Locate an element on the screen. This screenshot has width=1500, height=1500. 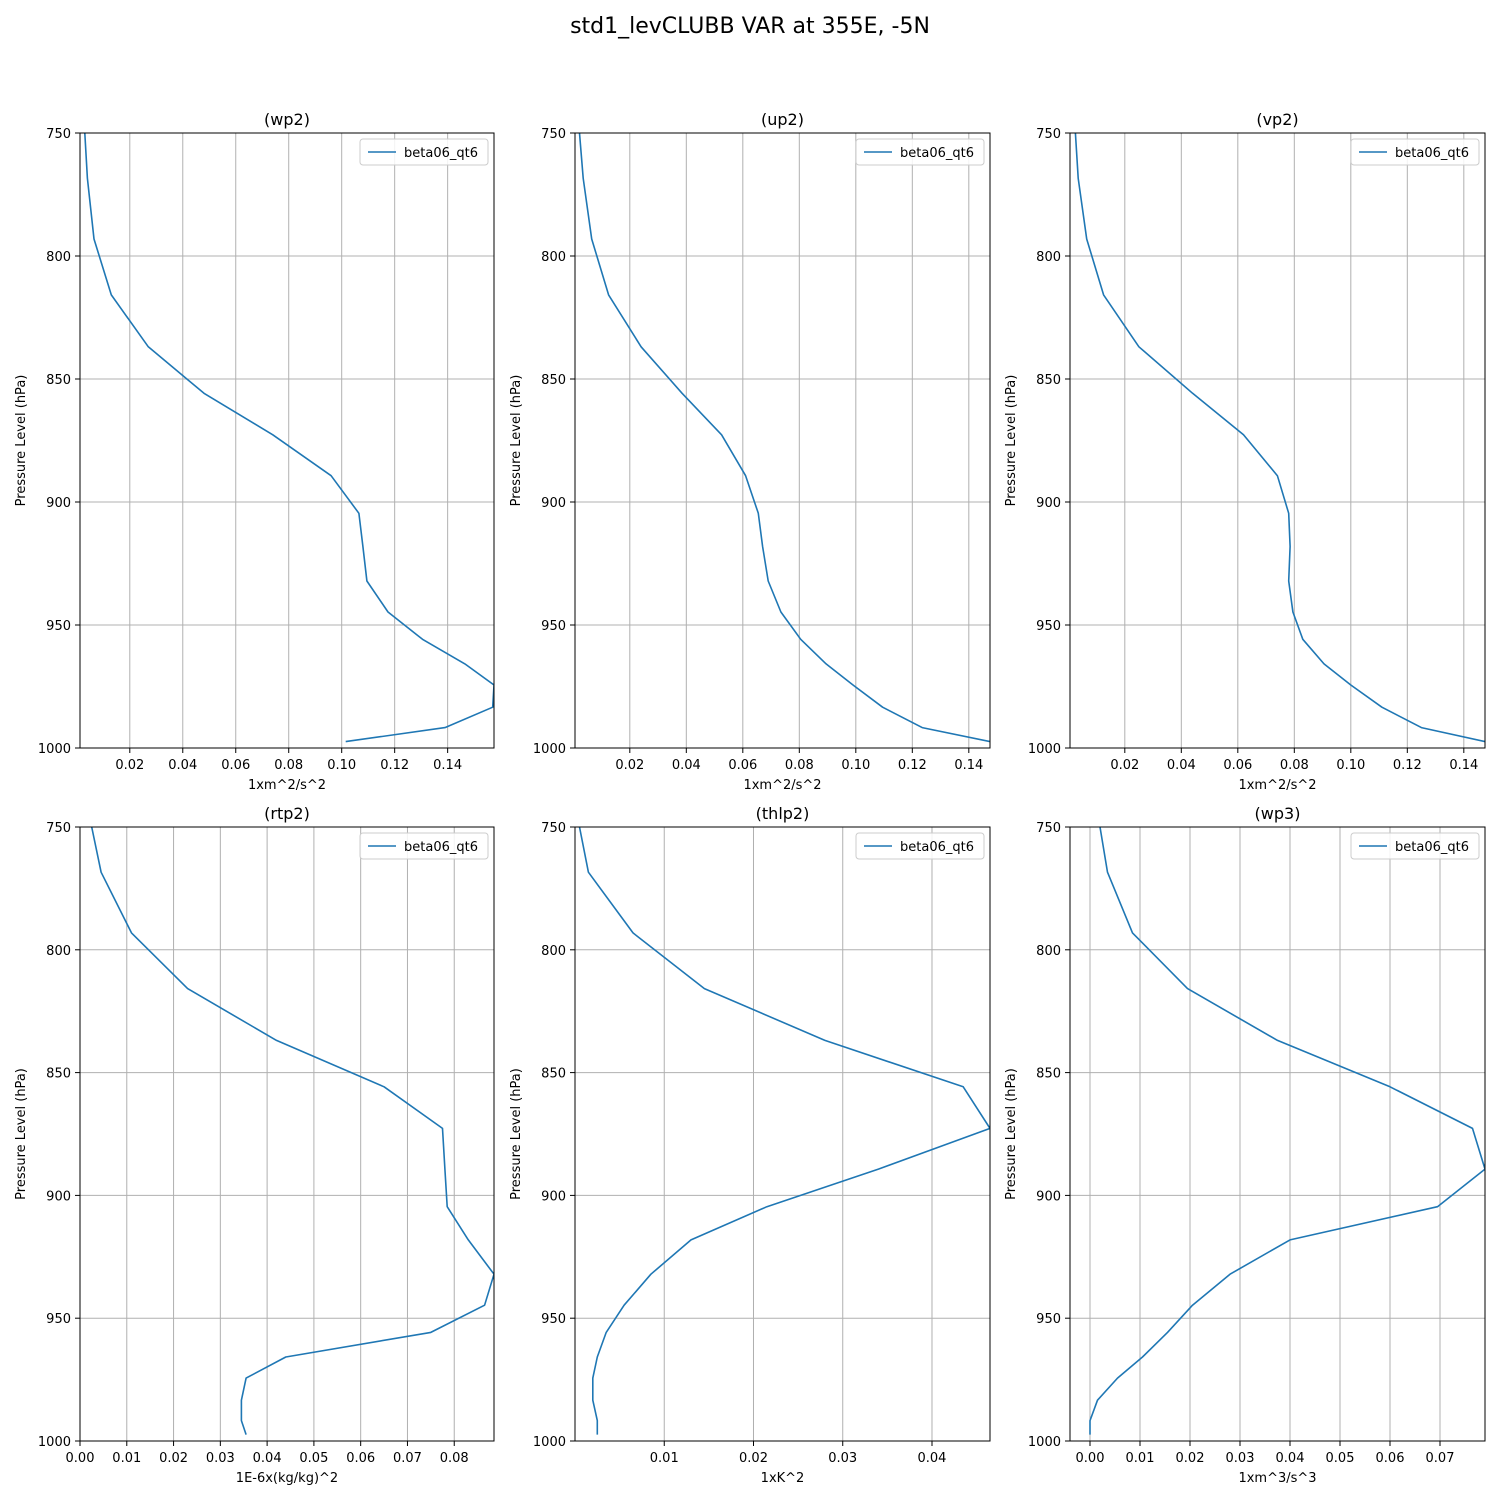
x-tick-label: 0.01 is located at coordinates (664, 1458).